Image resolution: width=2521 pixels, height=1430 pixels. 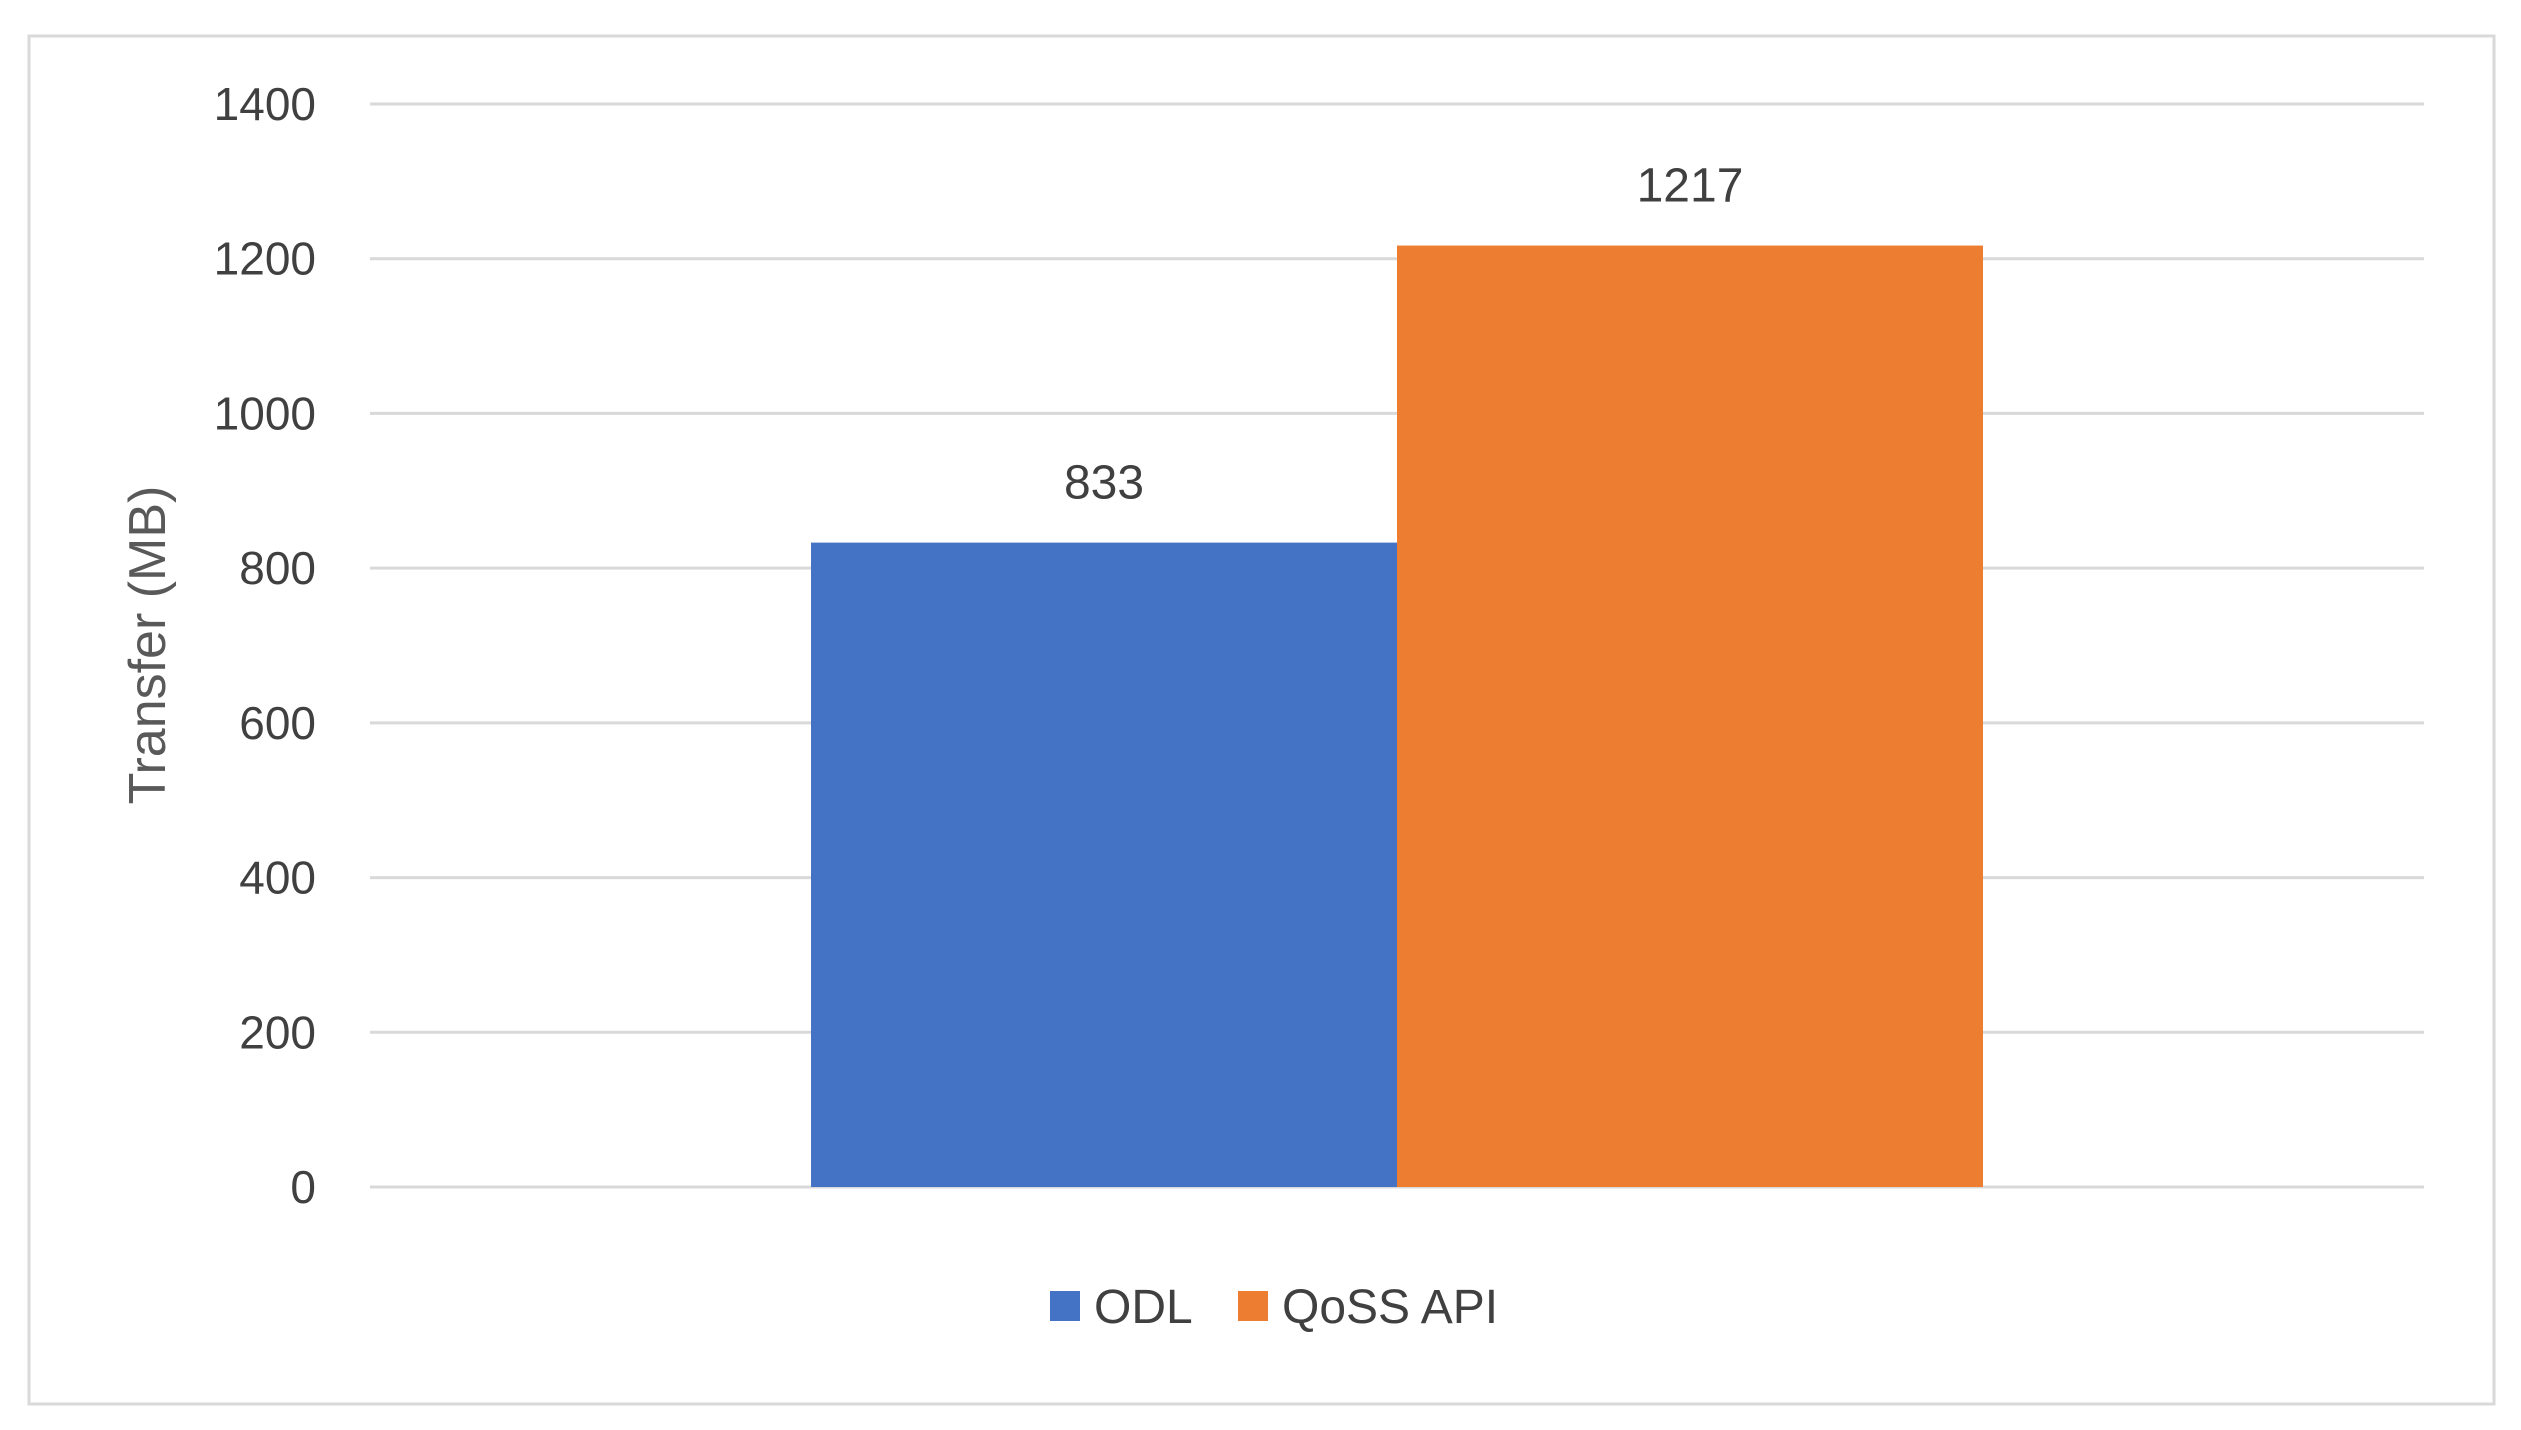 What do you see at coordinates (1143, 1307) in the screenshot?
I see `legend-label: ODL` at bounding box center [1143, 1307].